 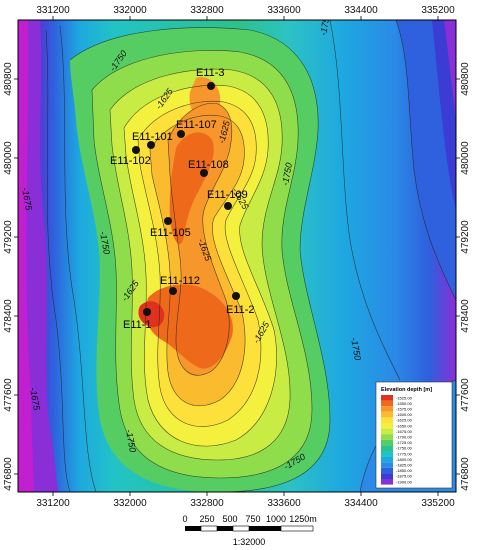 What do you see at coordinates (210, 73) in the screenshot?
I see `well-label: E11-3` at bounding box center [210, 73].